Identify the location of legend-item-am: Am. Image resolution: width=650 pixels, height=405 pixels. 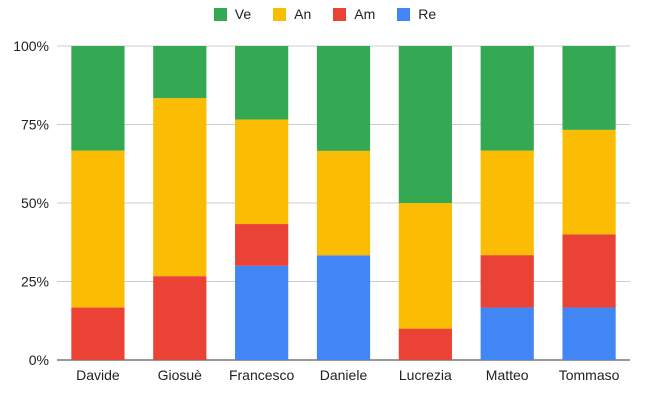
(354, 14).